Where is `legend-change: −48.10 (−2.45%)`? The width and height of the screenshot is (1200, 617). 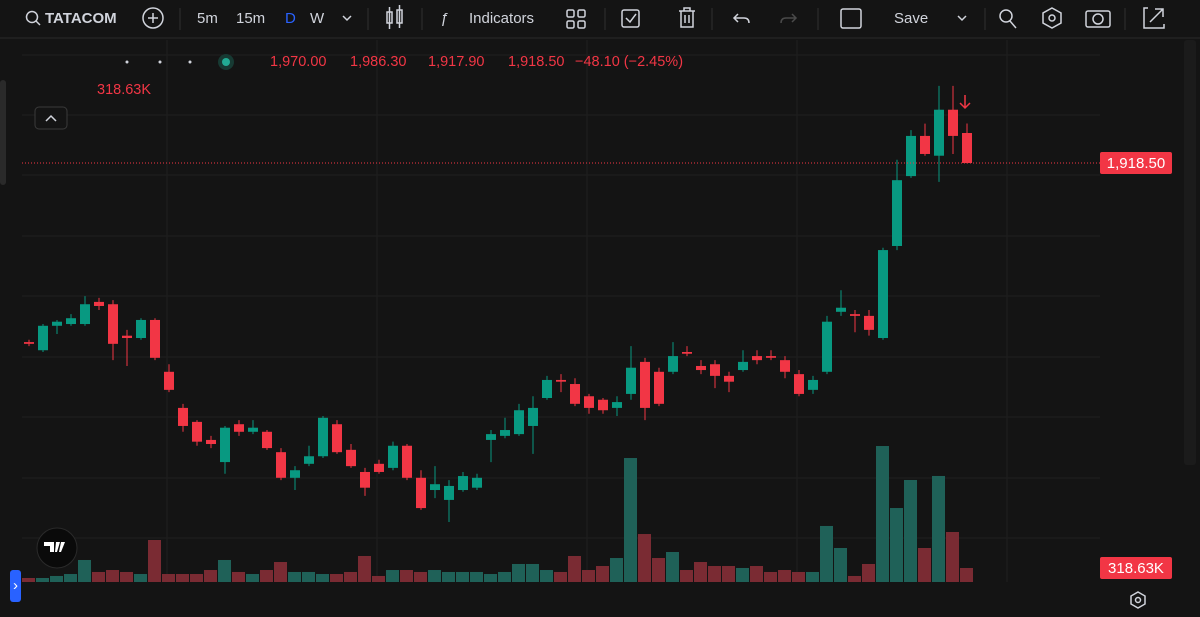
legend-change: −48.10 (−2.45%) is located at coordinates (629, 62).